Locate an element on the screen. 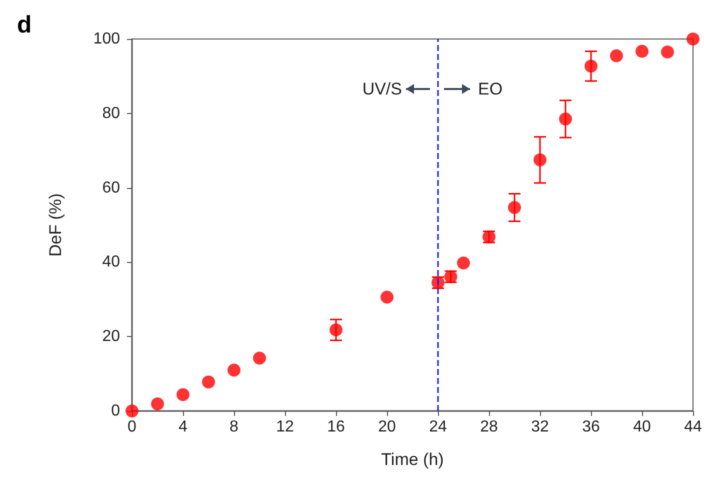 The image size is (707, 493). y-tick-label: 20 is located at coordinates (111, 337).